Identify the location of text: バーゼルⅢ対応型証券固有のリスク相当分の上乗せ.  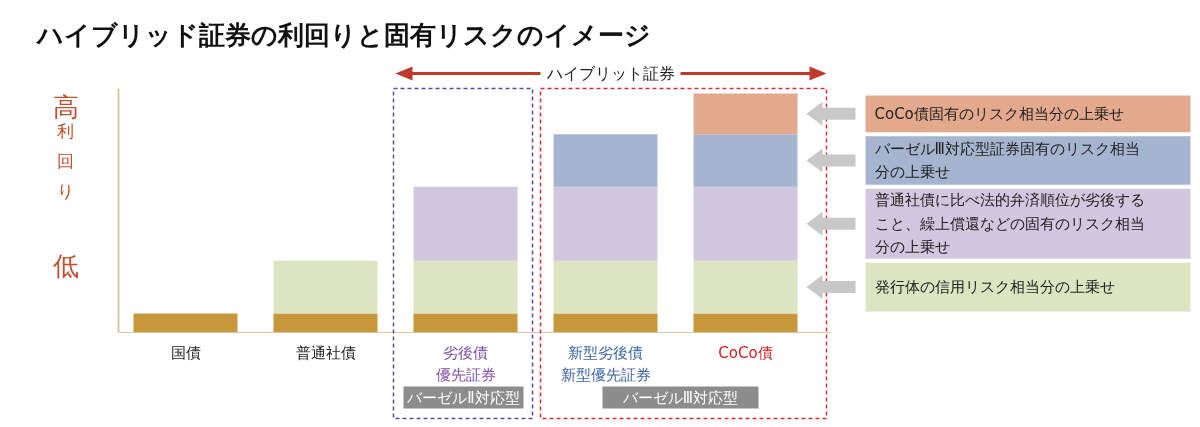
(1006, 160).